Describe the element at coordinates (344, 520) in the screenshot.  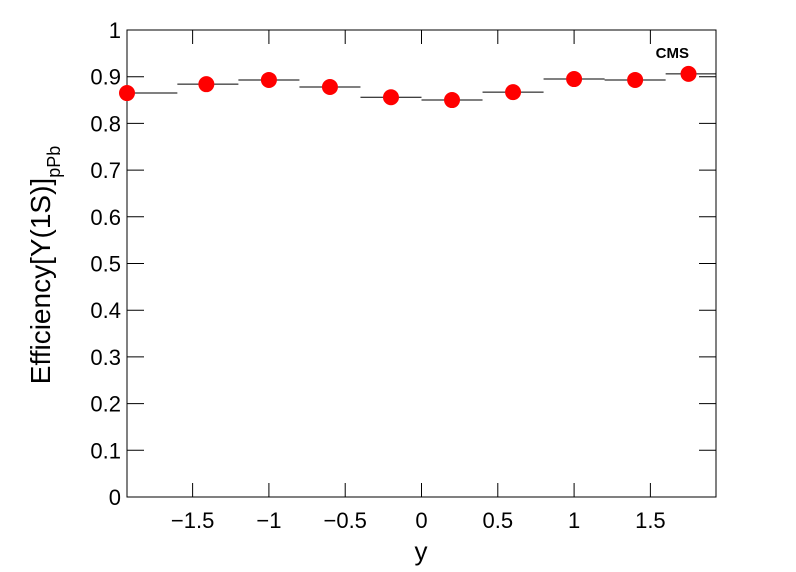
I see `x-tick-label: −0.5` at that location.